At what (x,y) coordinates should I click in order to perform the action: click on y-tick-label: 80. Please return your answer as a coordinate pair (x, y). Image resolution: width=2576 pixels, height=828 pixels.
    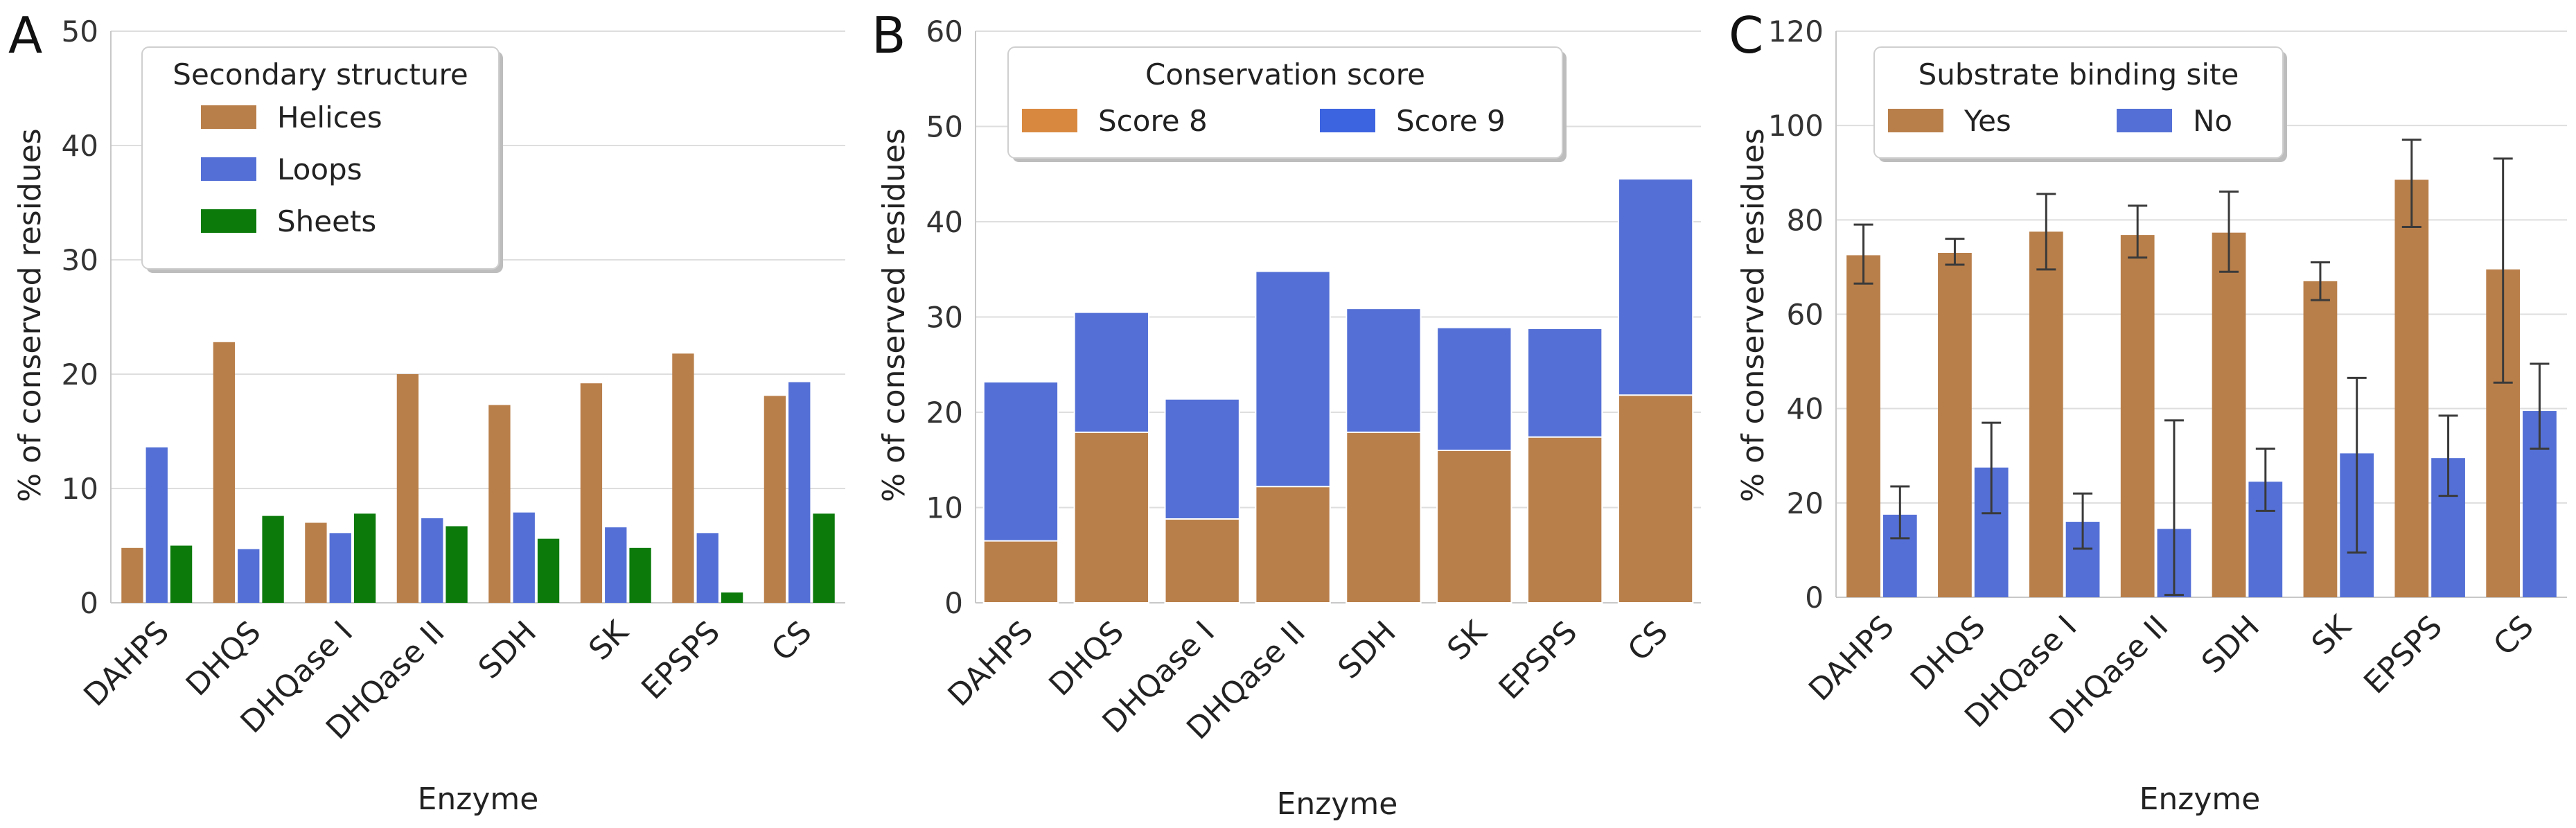
    Looking at the image, I should click on (1805, 220).